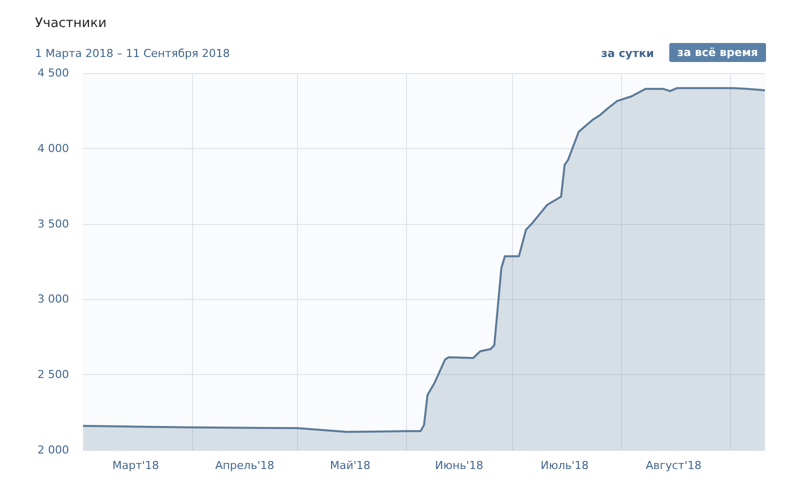 The image size is (804, 501). Describe the element at coordinates (53, 148) in the screenshot. I see `y-tick-label: 4 000` at that location.